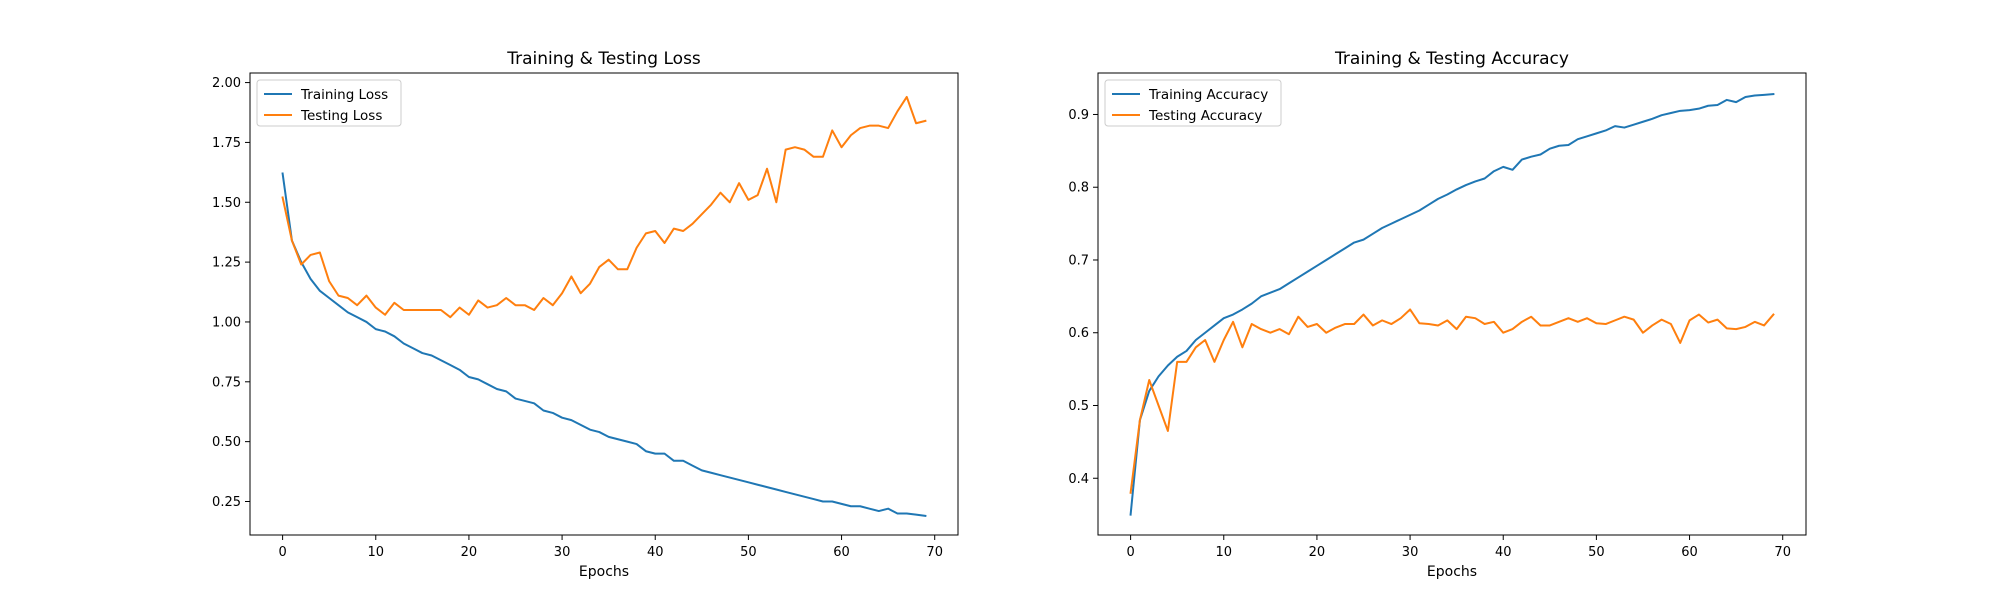 The width and height of the screenshot is (2000, 600). I want to click on accuracy-y-tick-label: 0.4, so click(1078, 479).